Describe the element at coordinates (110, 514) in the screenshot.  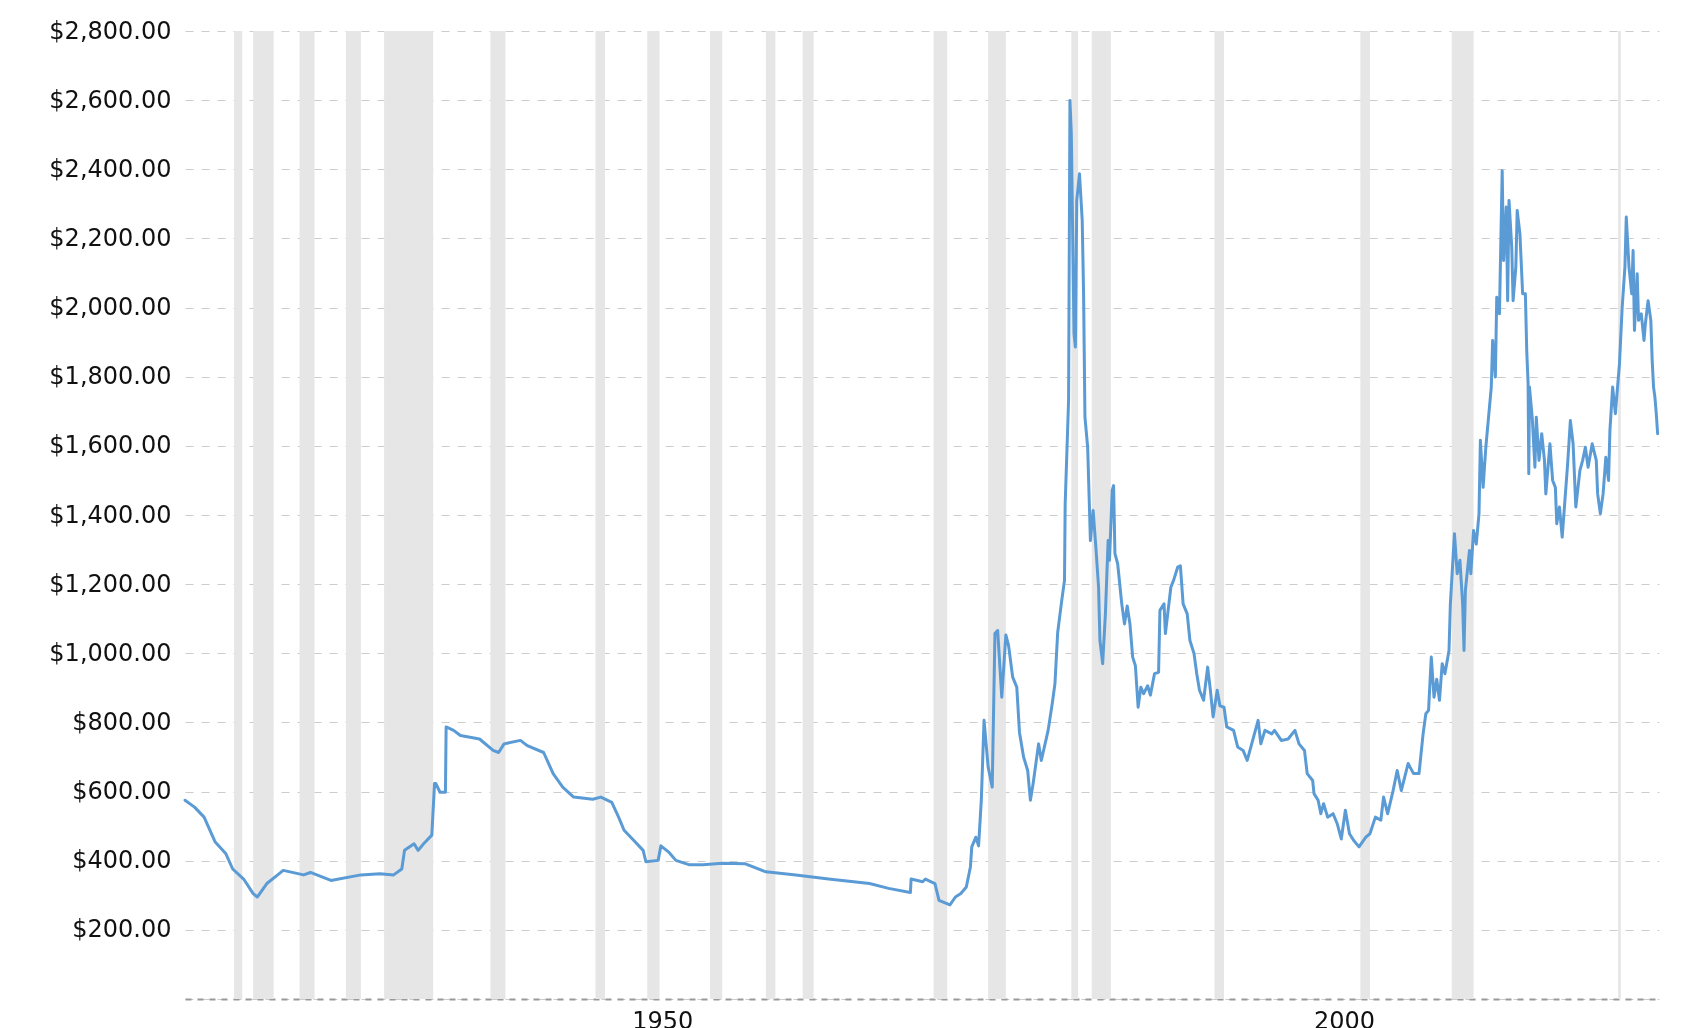
I see `y-tick-label: $1,400.00` at that location.